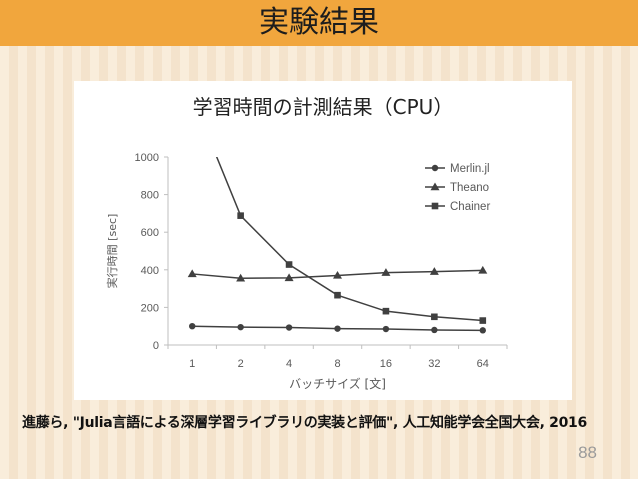  I want to click on chart-title: 学習時間の計測結果（CPU）, so click(323, 107).